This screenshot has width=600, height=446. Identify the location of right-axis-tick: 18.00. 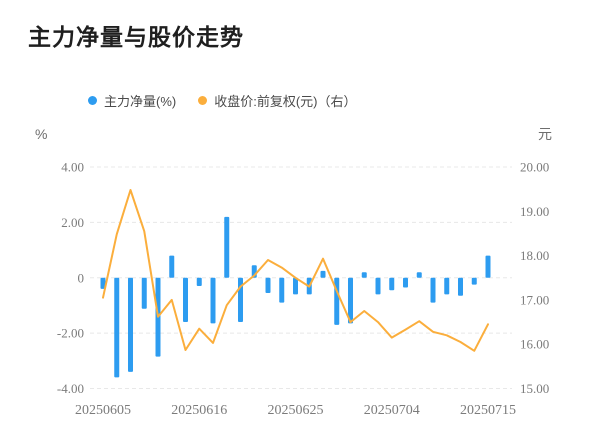
(534, 255).